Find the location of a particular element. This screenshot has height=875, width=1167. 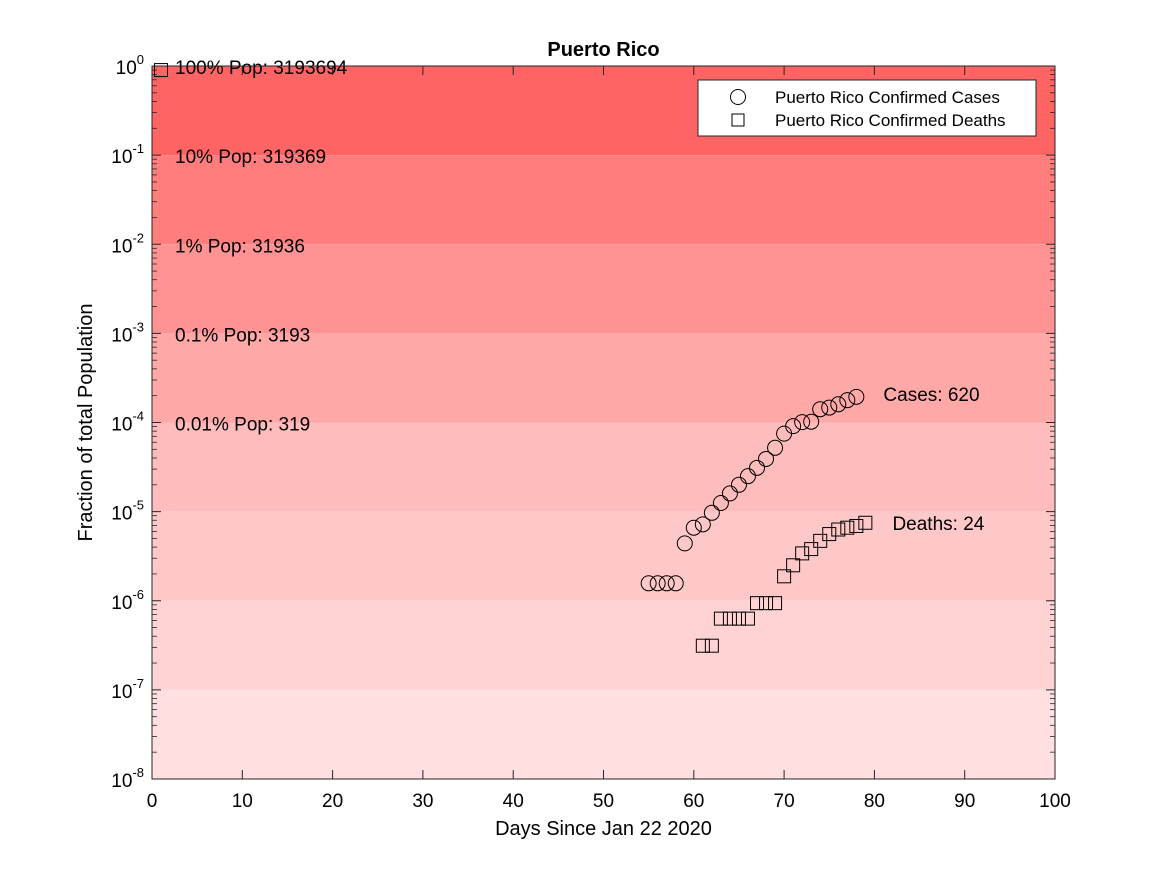

x-tick-label: 50 is located at coordinates (603, 801).